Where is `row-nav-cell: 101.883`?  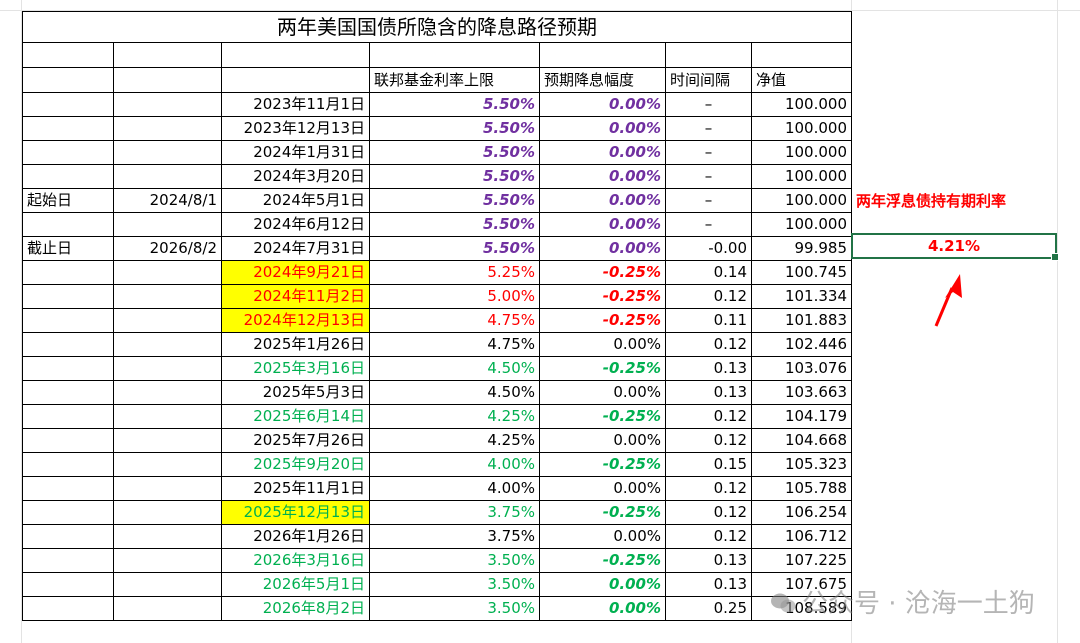
row-nav-cell: 101.883 is located at coordinates (801, 320).